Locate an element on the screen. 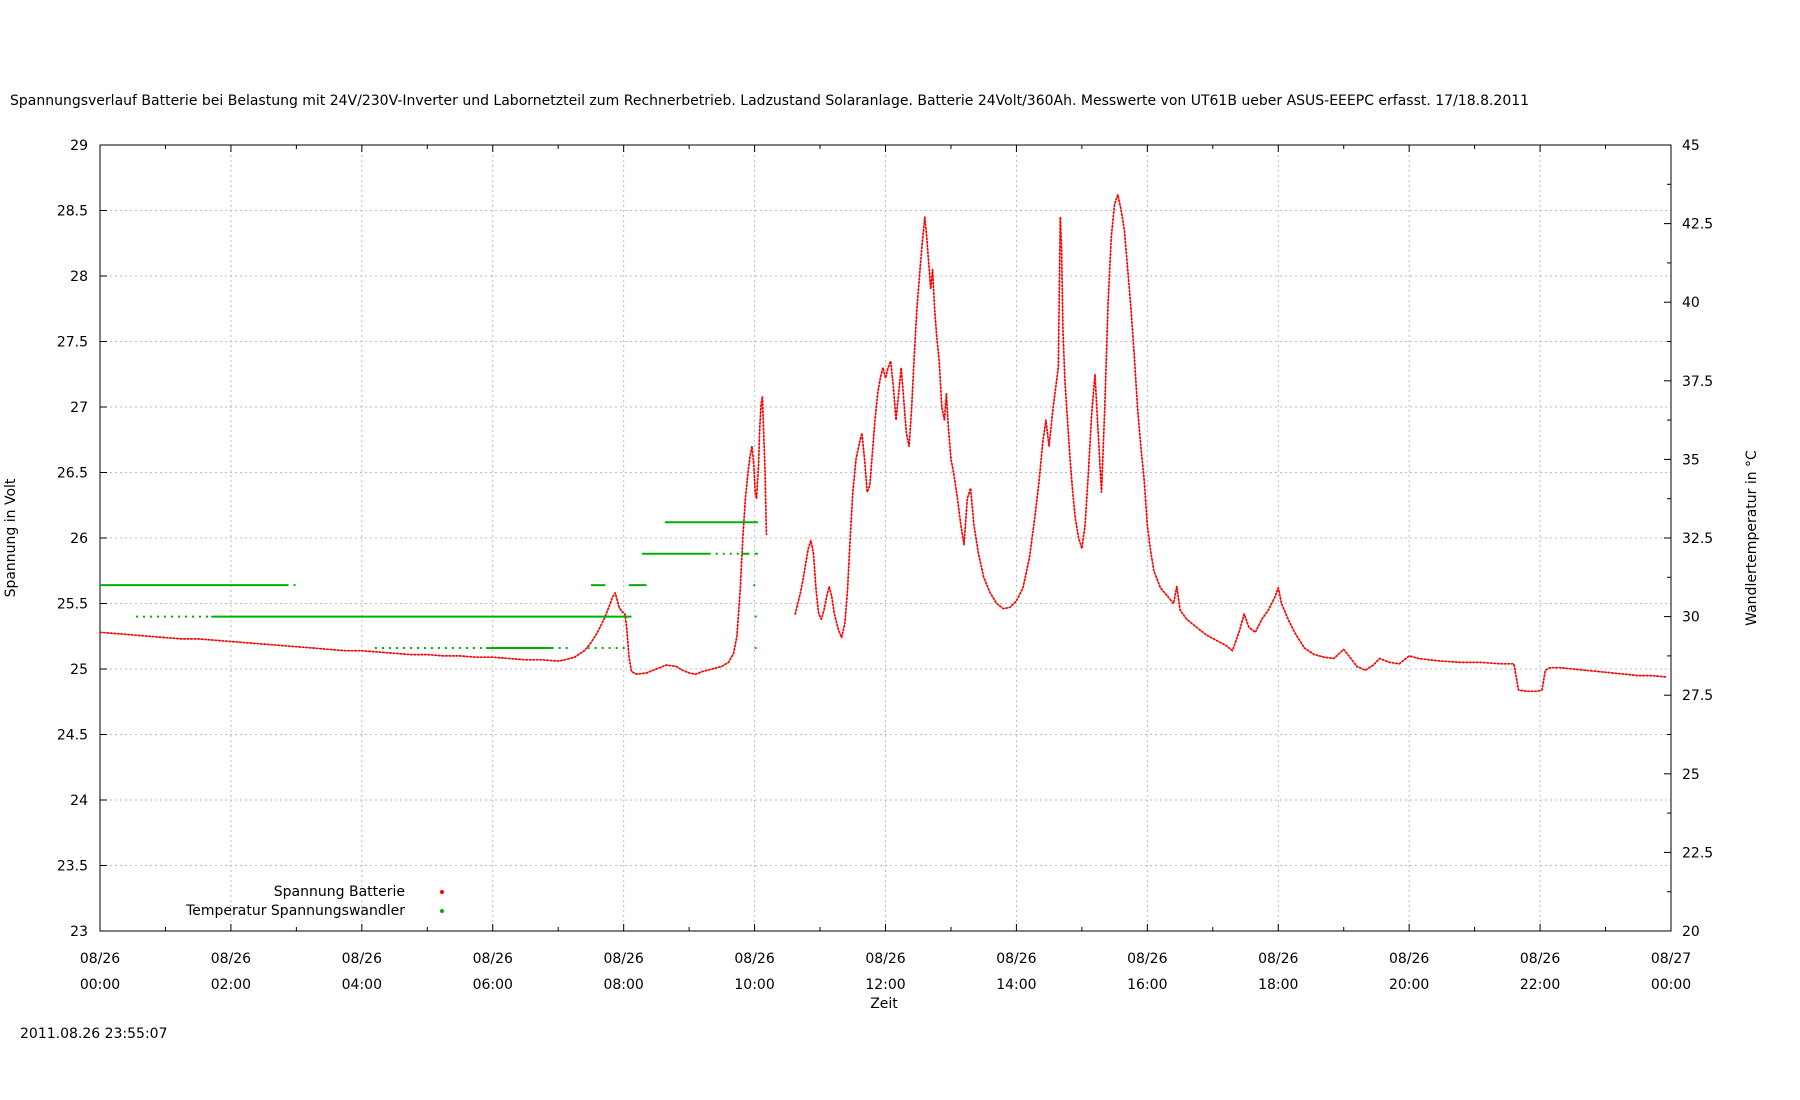 The image size is (1800, 1100). voltage-dot-icon is located at coordinates (442, 891).